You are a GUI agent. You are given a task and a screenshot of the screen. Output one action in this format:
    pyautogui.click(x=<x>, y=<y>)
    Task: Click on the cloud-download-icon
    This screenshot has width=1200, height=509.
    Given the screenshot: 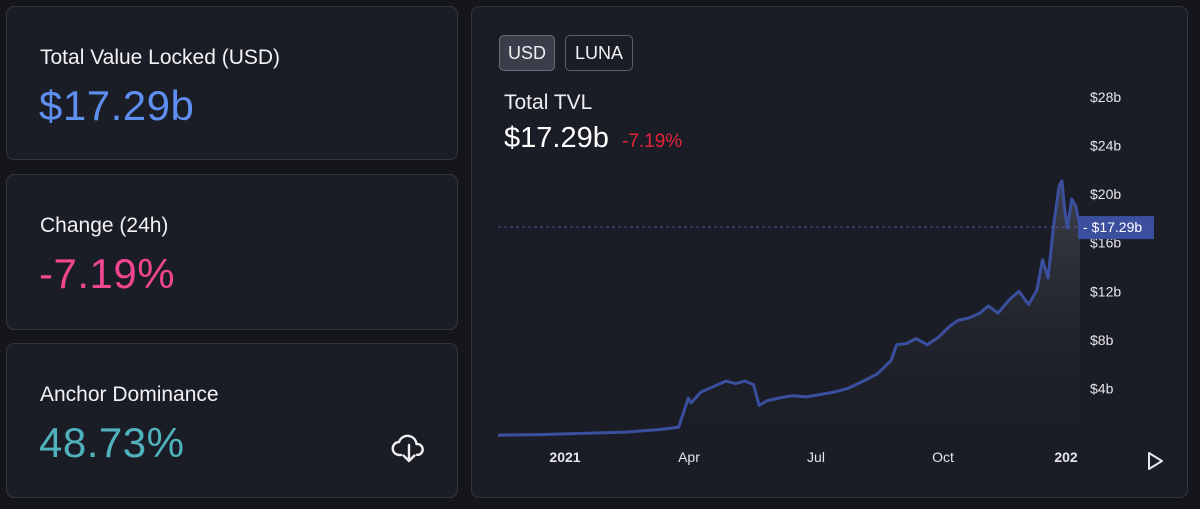 What is the action you would take?
    pyautogui.click(x=409, y=448)
    